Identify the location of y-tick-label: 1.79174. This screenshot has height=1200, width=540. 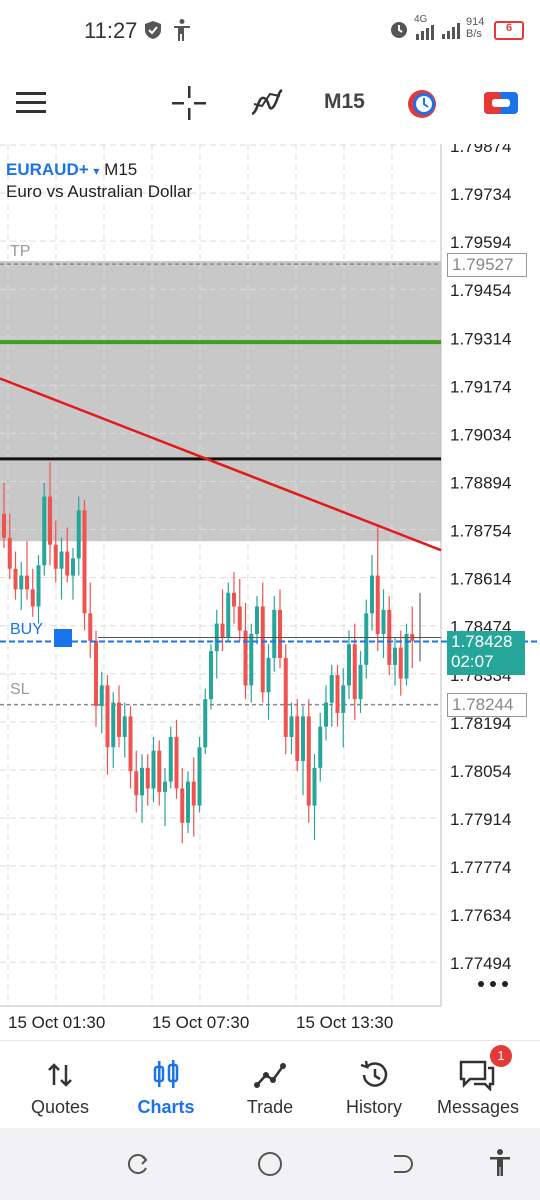
(480, 386).